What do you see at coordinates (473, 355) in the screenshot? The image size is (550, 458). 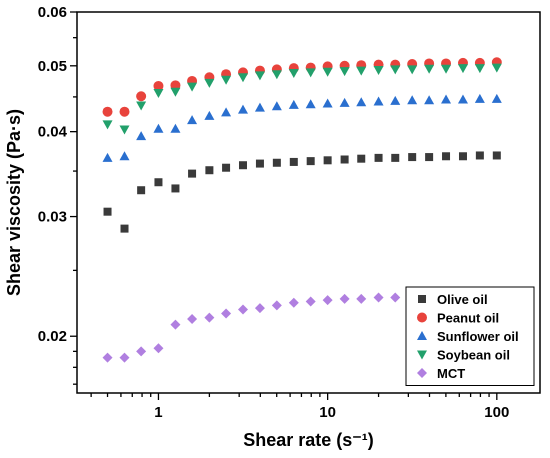 I see `legend-label: Soybean oil` at bounding box center [473, 355].